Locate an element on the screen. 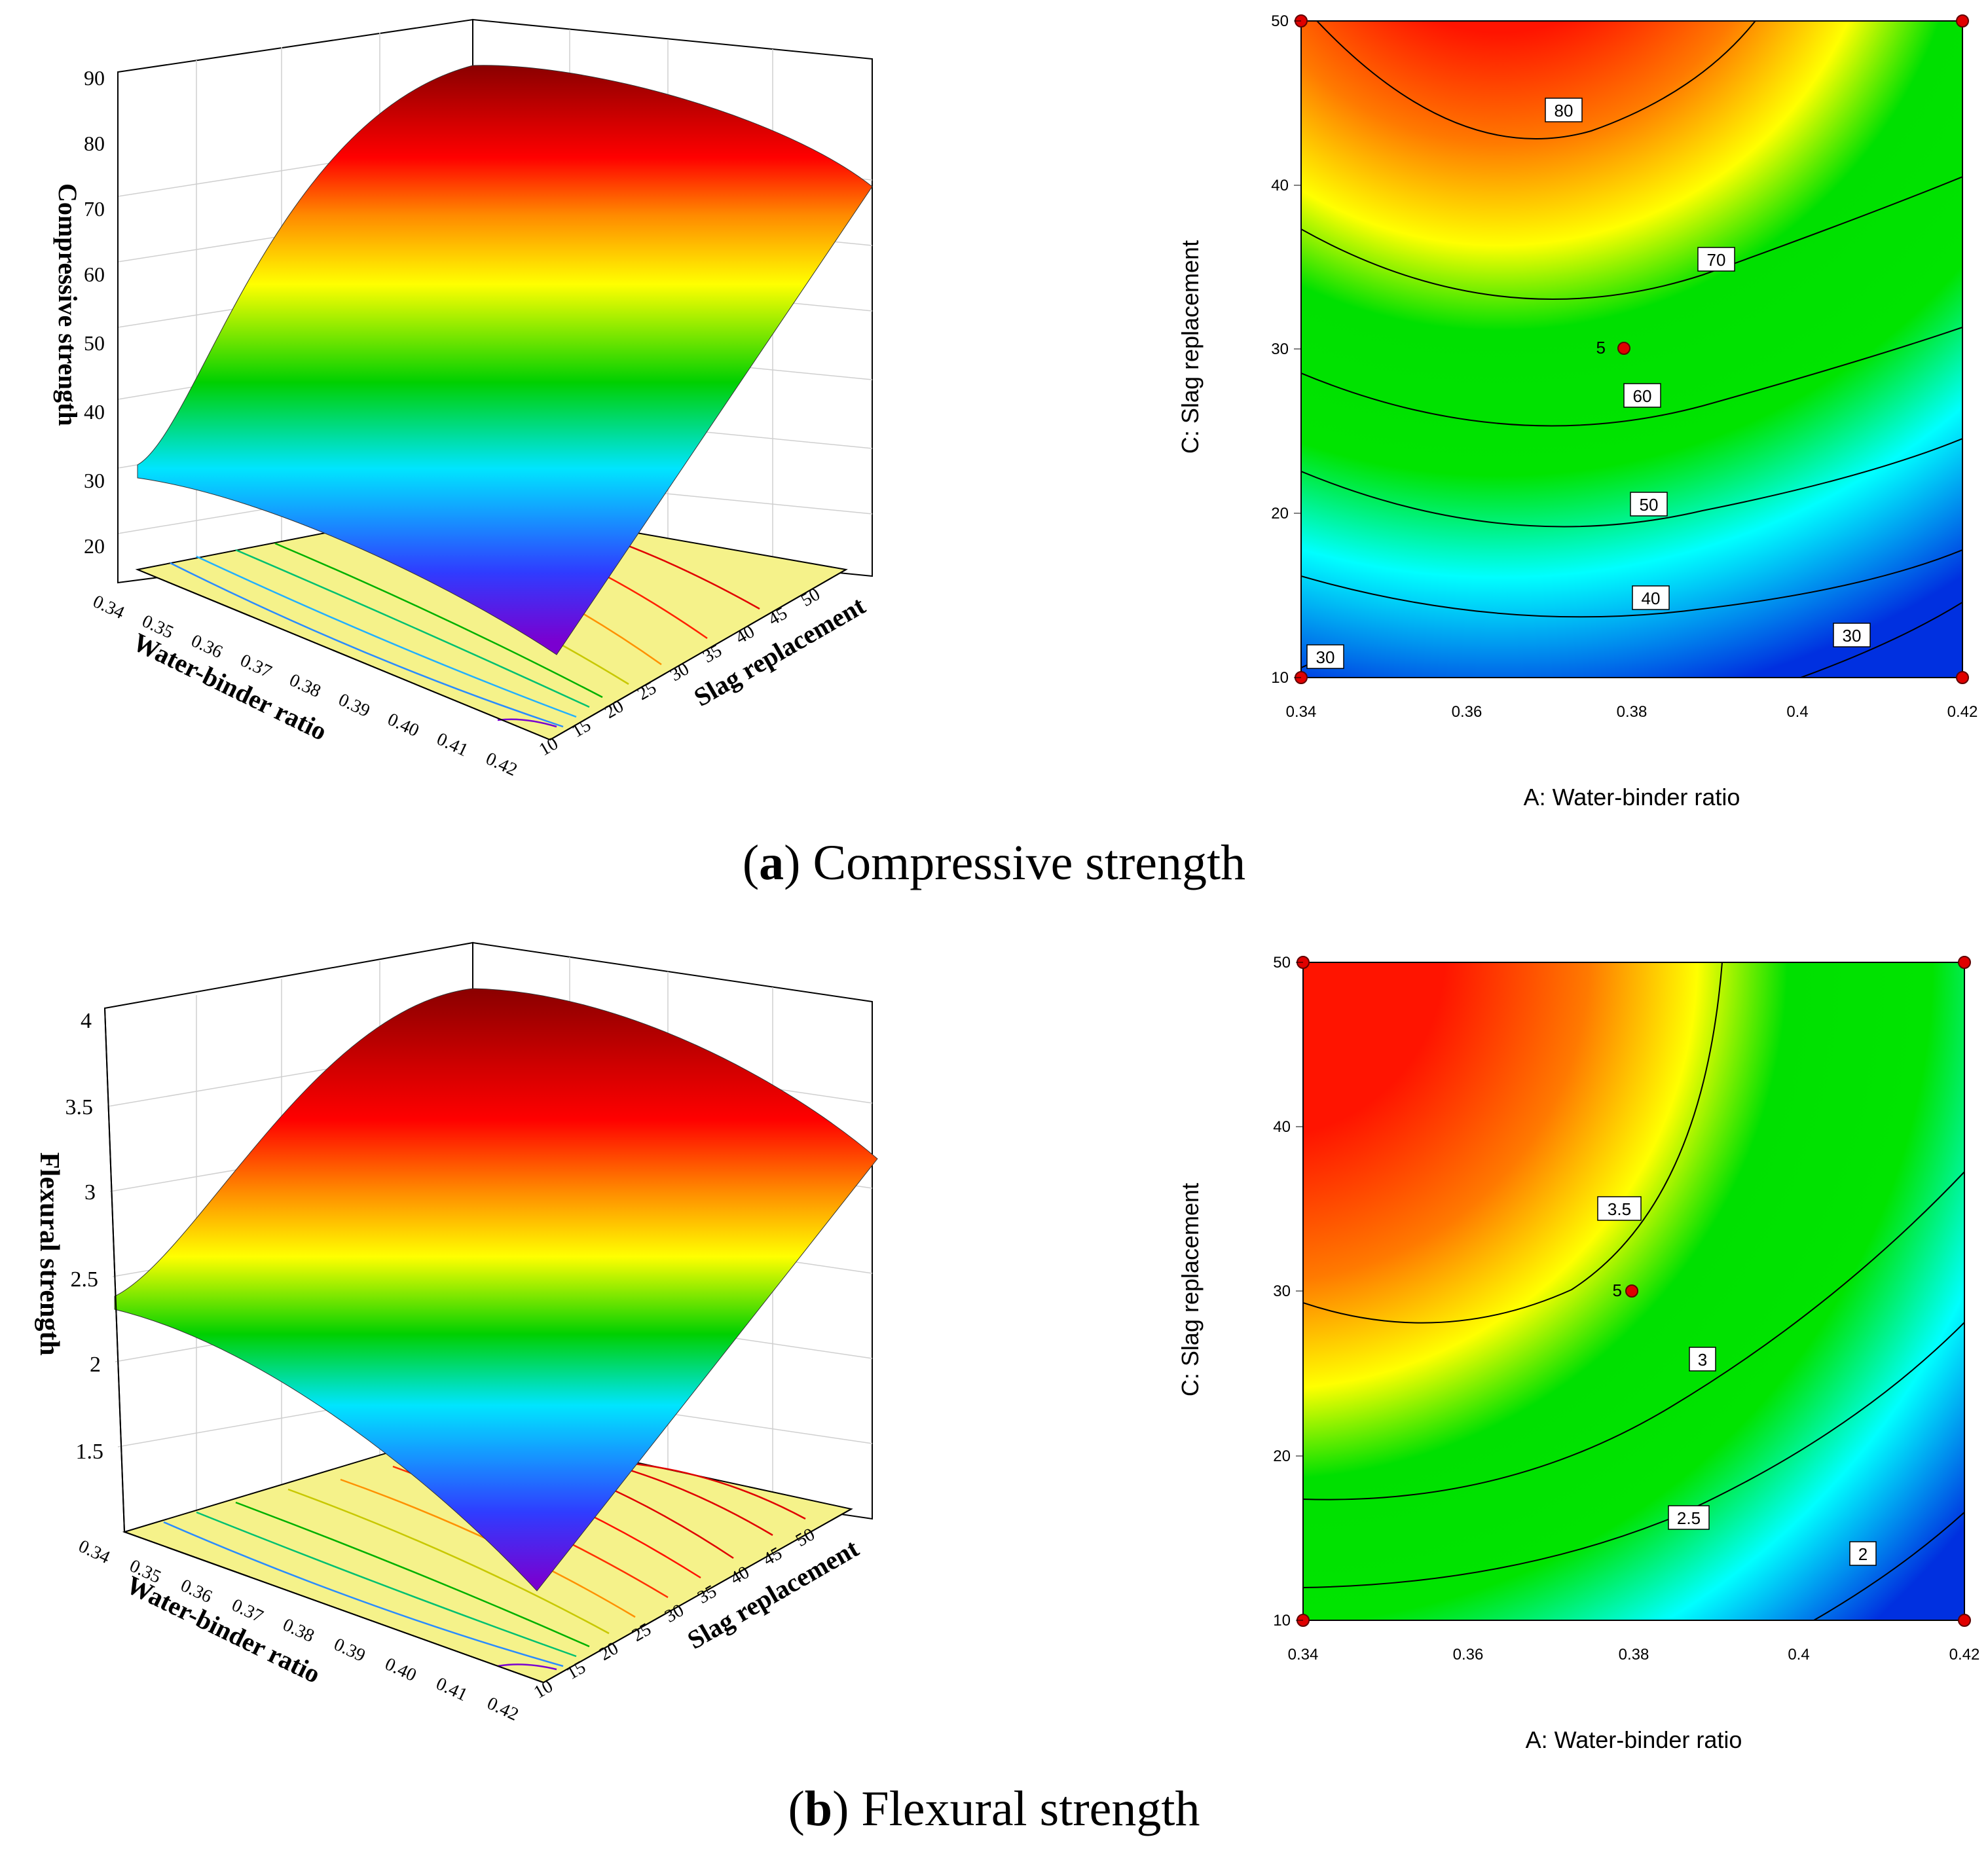 This screenshot has width=1988, height=1873. z-tick: 20 is located at coordinates (94, 546).